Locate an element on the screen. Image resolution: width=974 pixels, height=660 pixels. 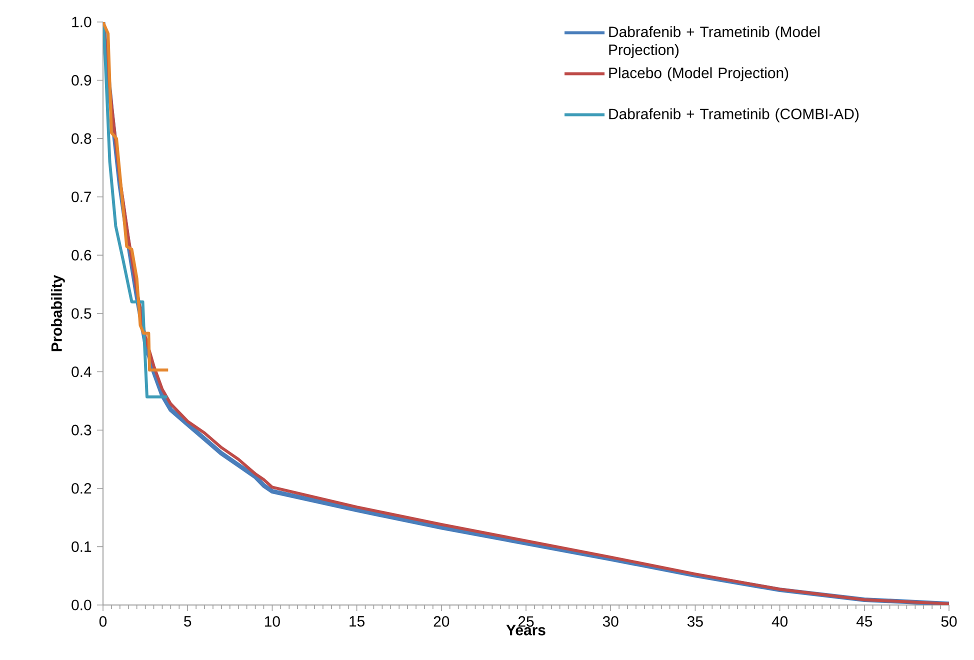
x-tick-label: 30 is located at coordinates (610, 621).